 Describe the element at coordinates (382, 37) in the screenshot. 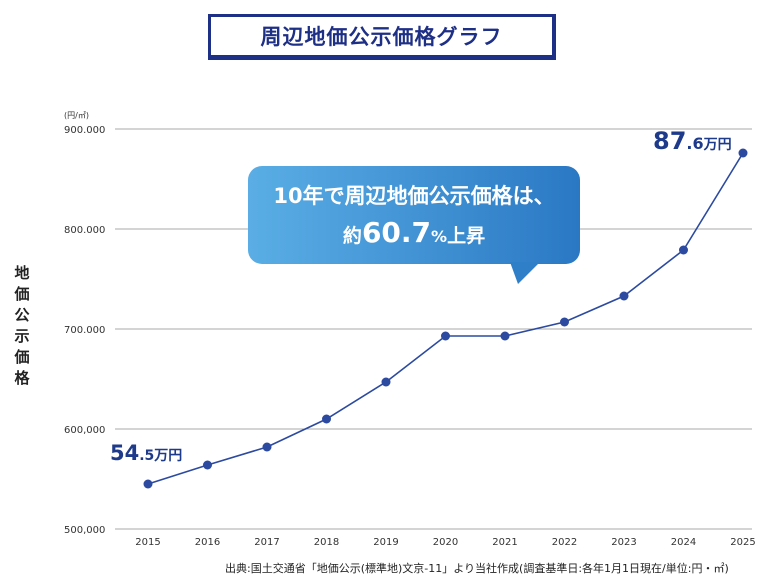

I see `chart-title: 周辺地価公示価格グラフ` at that location.